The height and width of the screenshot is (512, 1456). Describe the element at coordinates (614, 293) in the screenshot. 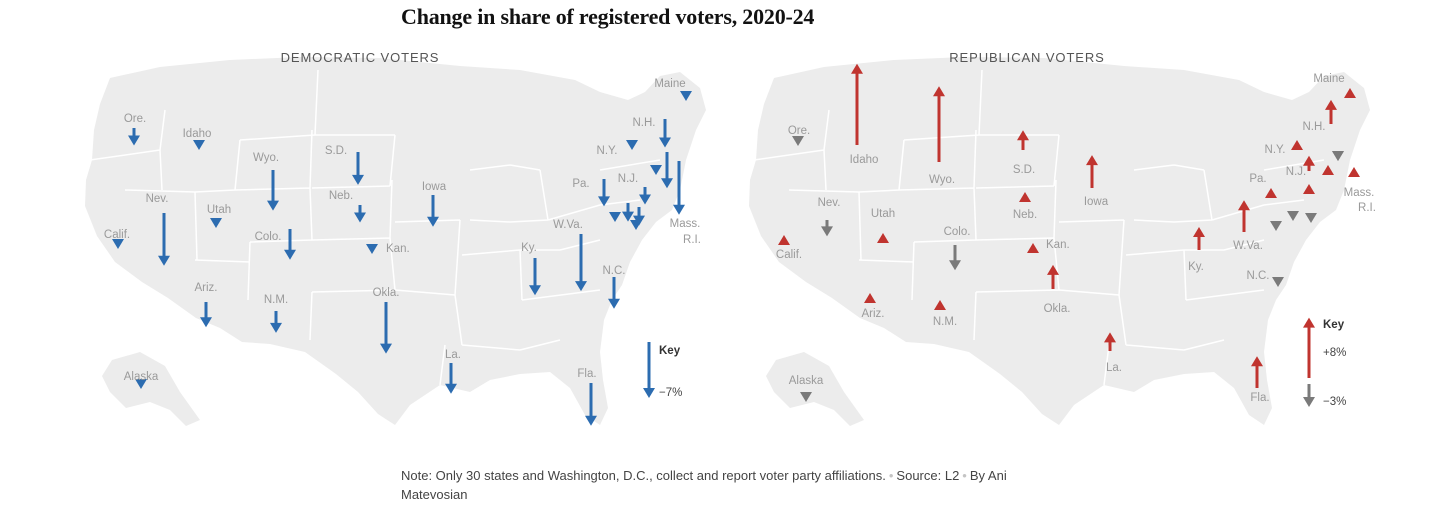

I see `dem-arrow-nc` at that location.